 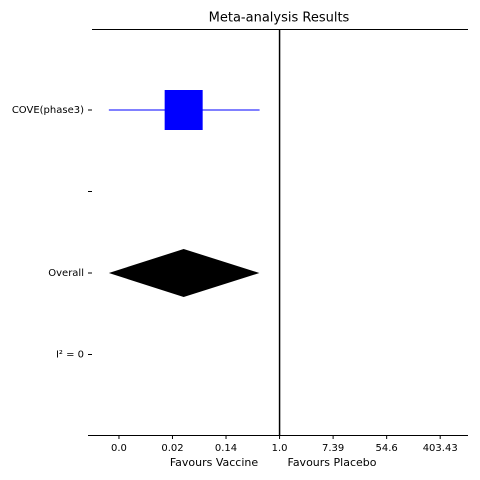 I want to click on x-tick-label: 0.0, so click(x=119, y=448).